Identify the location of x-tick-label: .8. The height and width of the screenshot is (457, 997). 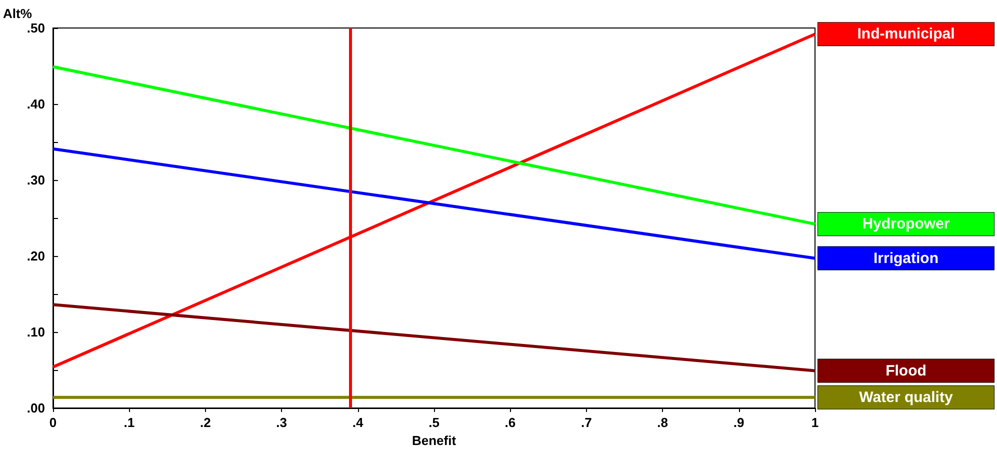
(662, 422).